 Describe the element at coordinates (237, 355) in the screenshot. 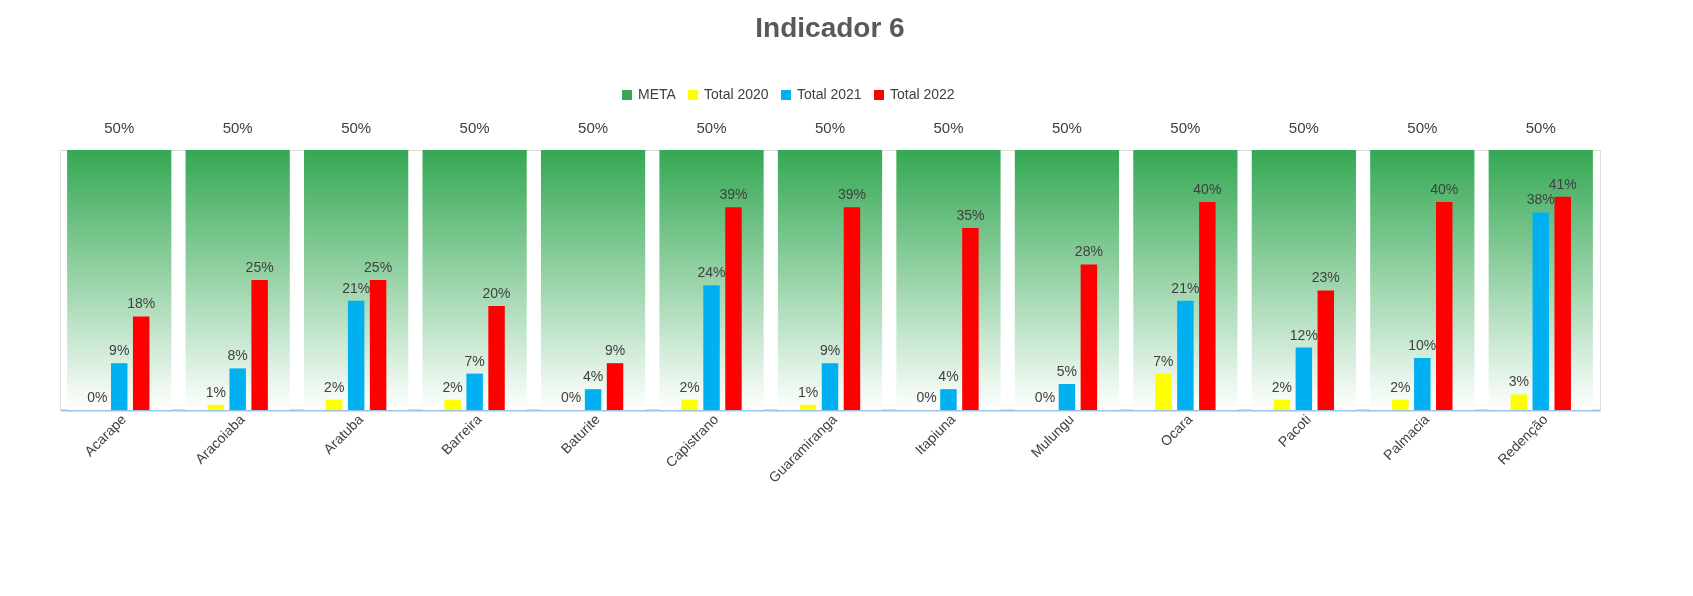

I see `data-label: 8%` at that location.